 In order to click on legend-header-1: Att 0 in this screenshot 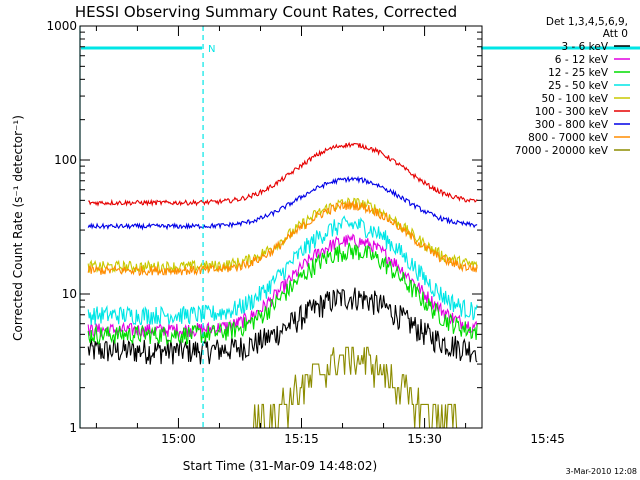, I will do `click(615, 34)`.